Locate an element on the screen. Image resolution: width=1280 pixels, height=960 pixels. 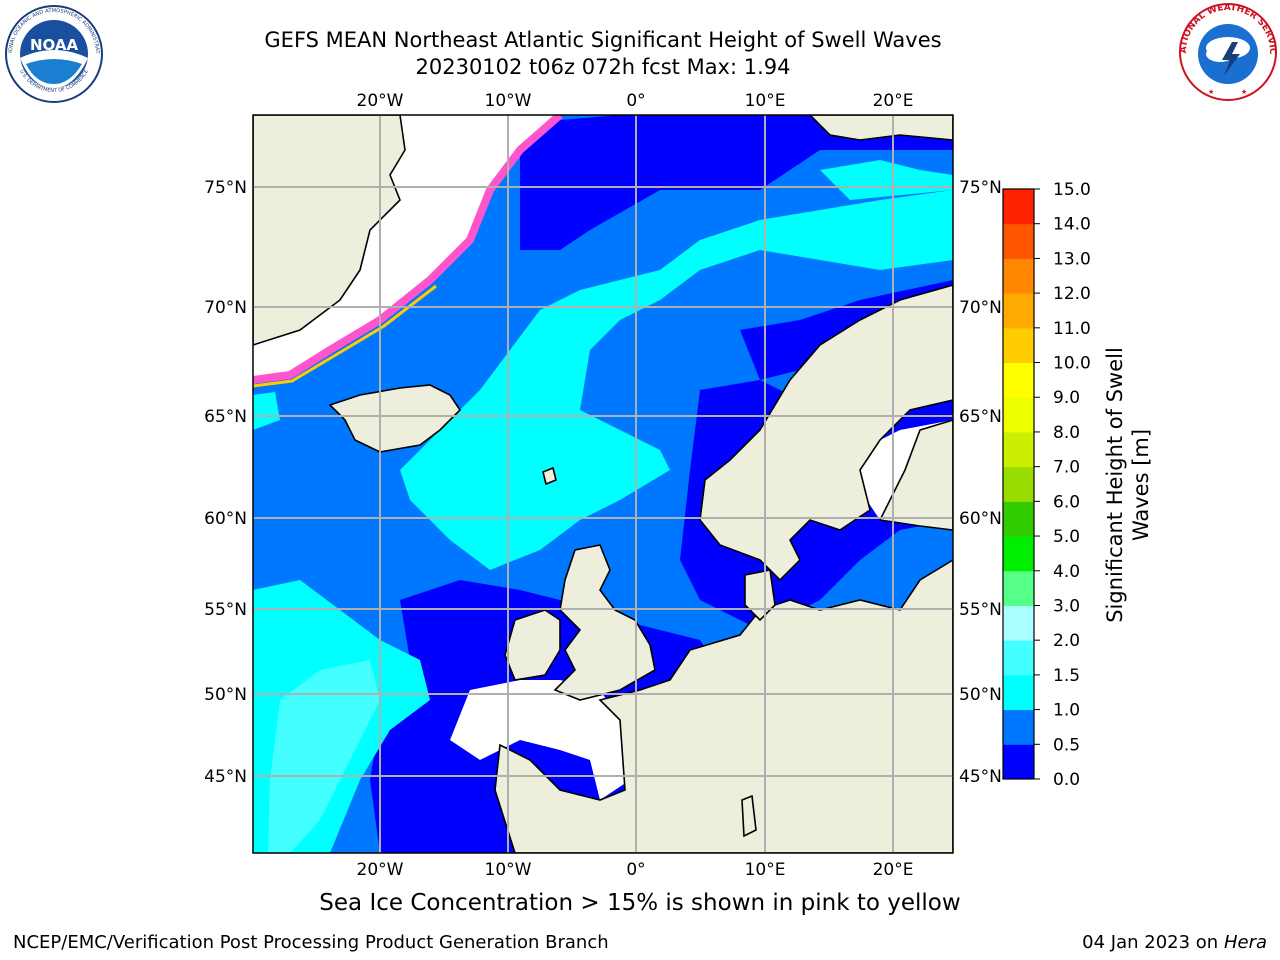
lon-labels-bottom: 20°W 10°W 0° 10°E 20°E is located at coordinates (635, 870).